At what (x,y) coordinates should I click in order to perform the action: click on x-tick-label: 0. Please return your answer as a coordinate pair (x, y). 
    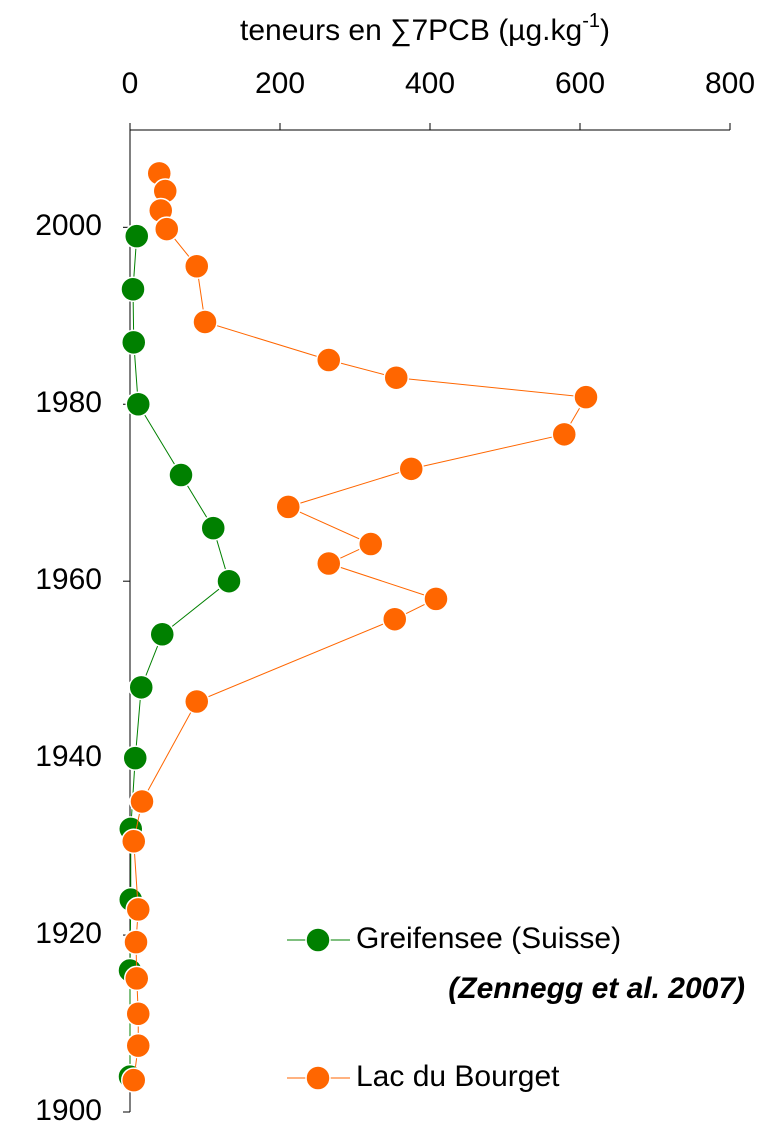
    Looking at the image, I should click on (130, 83).